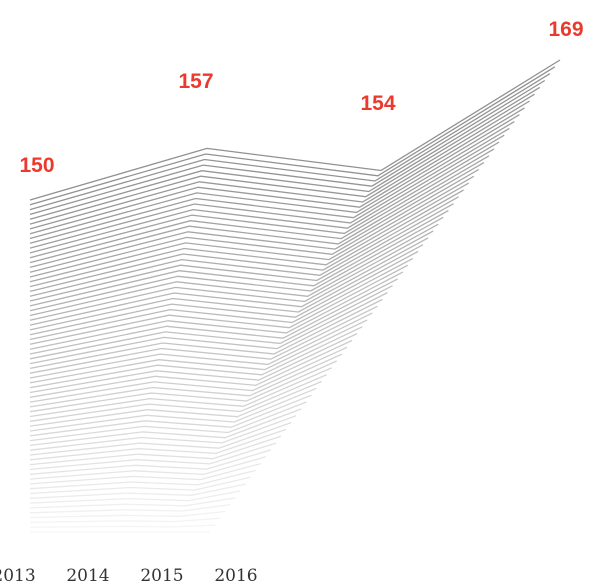 This screenshot has width=594, height=583. Describe the element at coordinates (161, 574) in the screenshot. I see `x-tick-label: 2015` at that location.